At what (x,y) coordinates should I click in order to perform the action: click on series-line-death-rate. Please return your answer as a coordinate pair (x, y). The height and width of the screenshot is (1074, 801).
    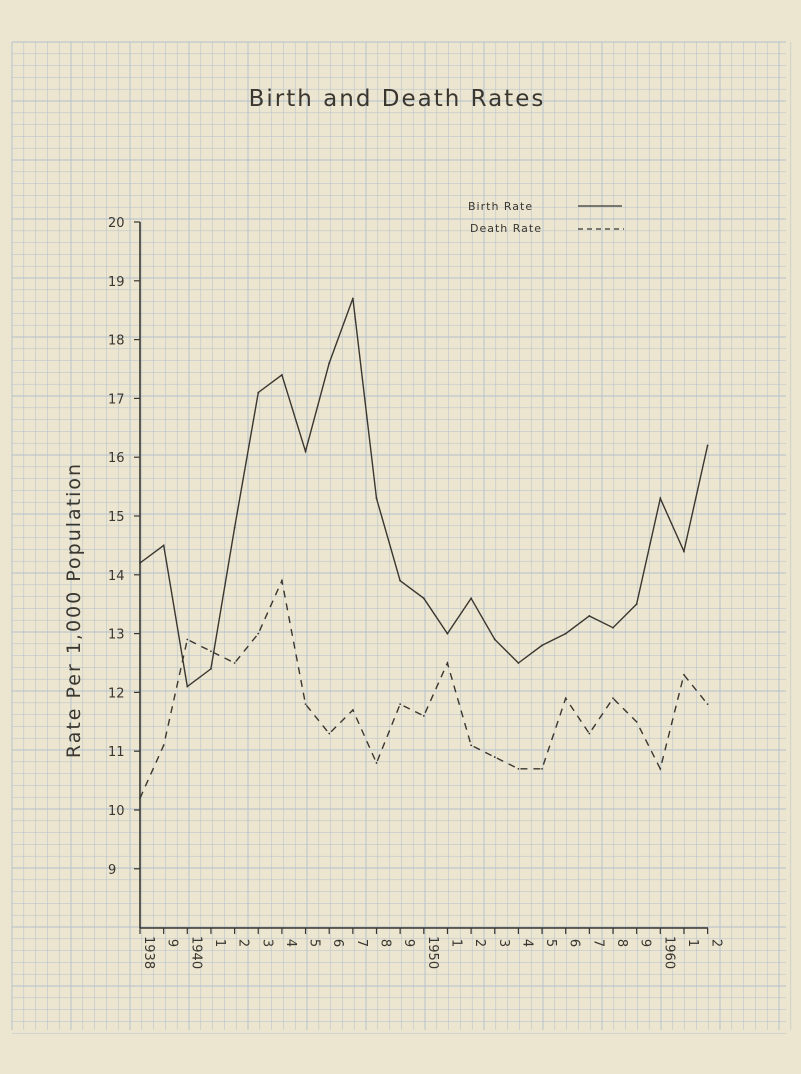
    Looking at the image, I should click on (424, 688).